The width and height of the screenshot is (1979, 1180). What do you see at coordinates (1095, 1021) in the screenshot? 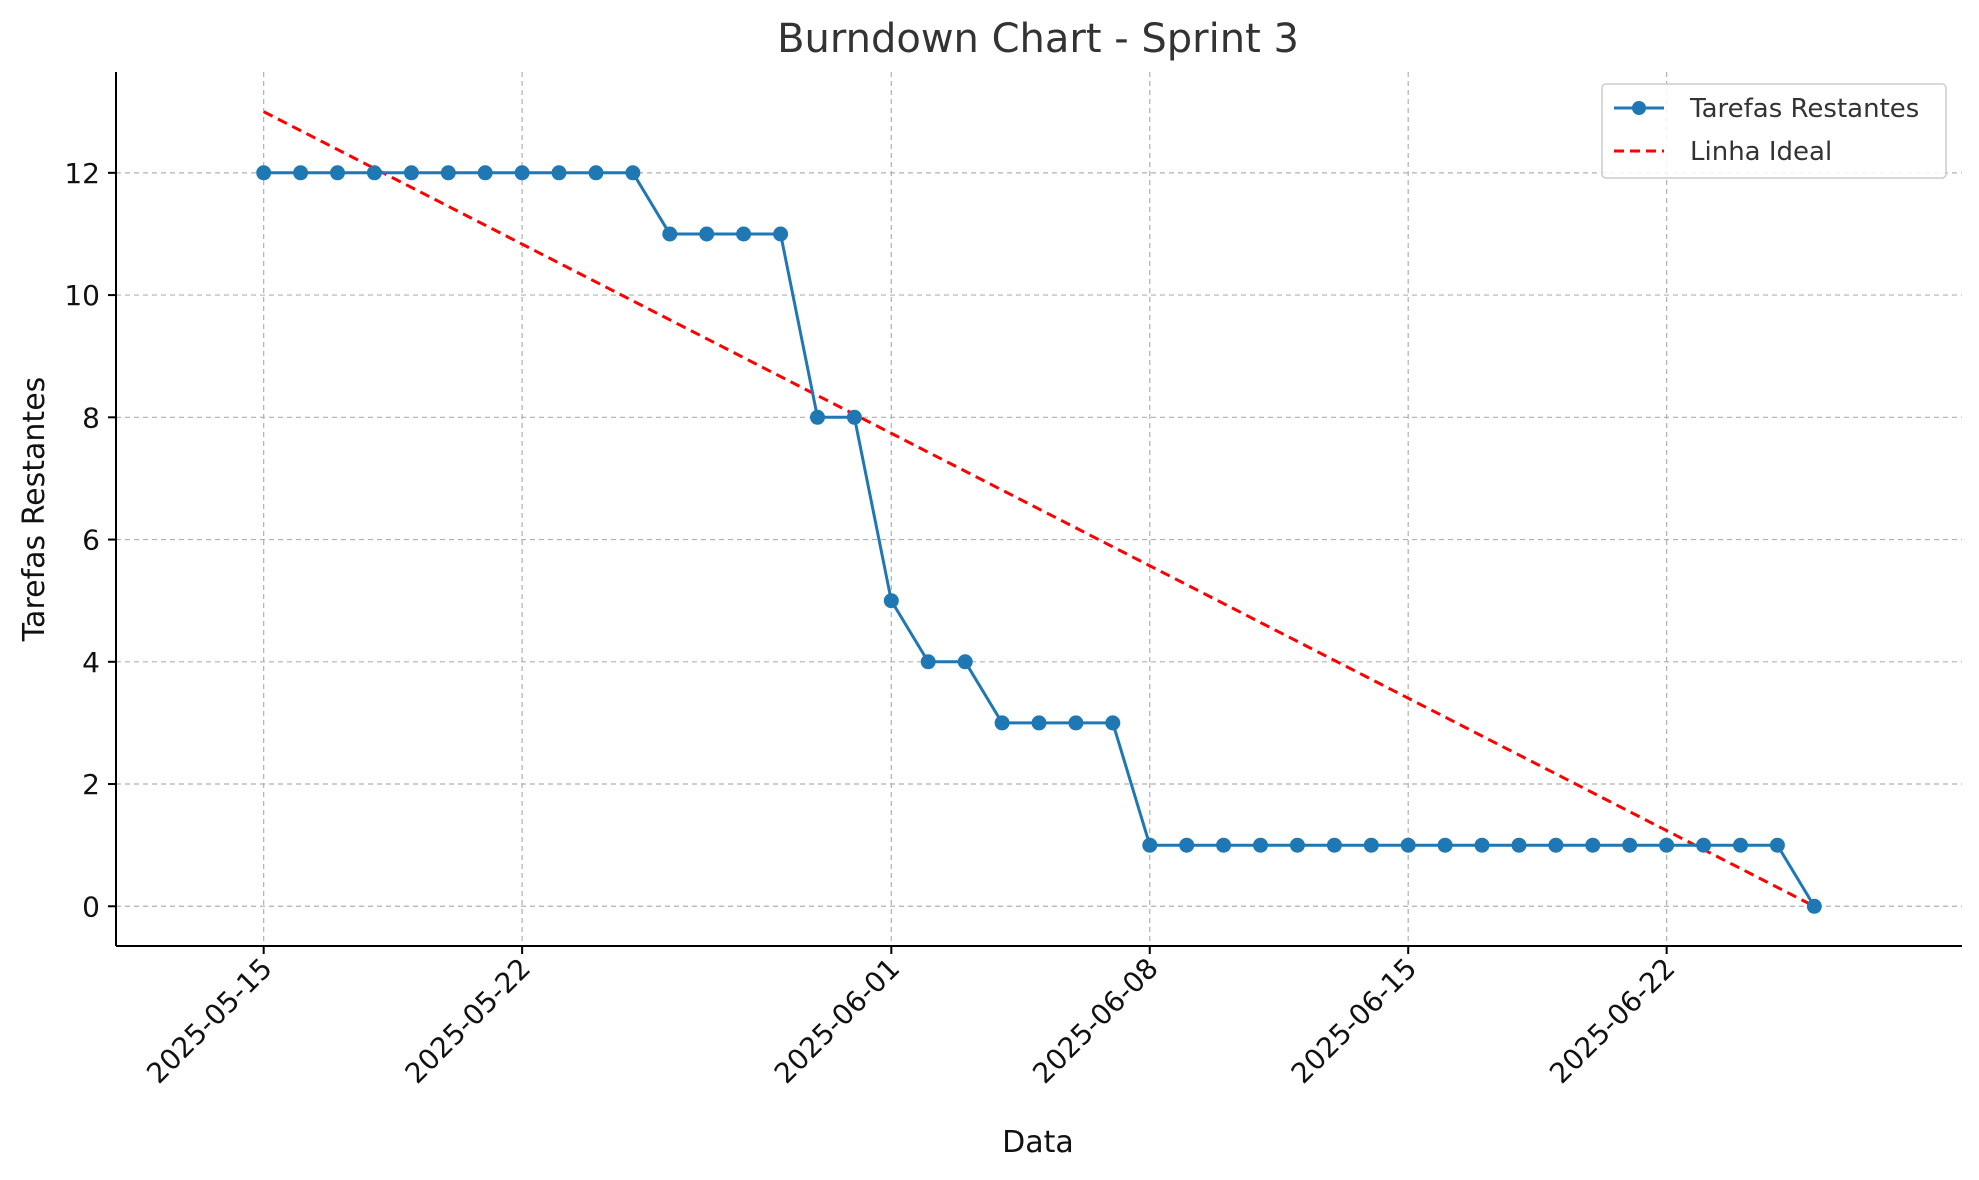
I see `x-tick-label: 2025-06-08` at bounding box center [1095, 1021].